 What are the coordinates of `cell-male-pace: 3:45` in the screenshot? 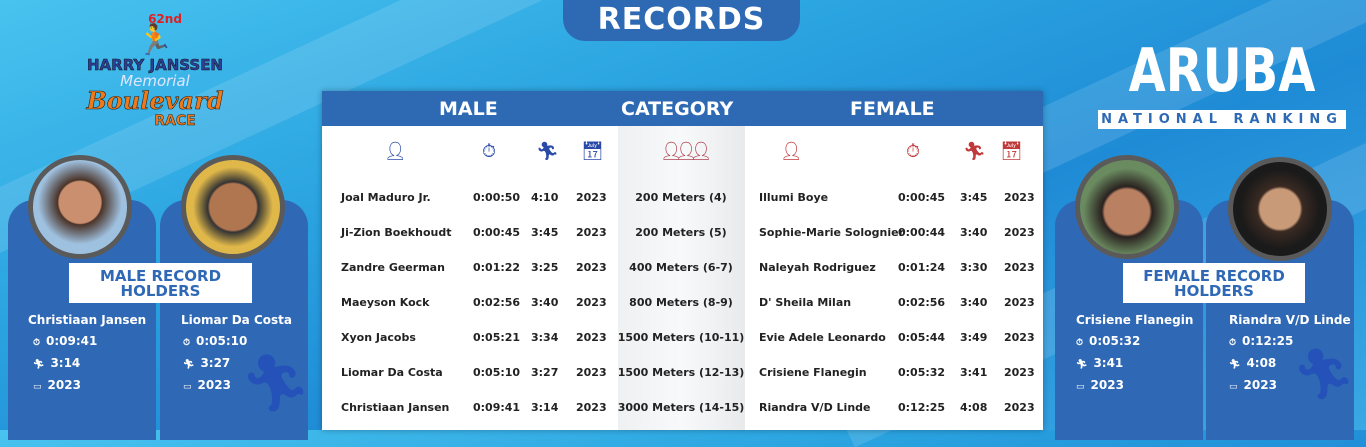 It's located at (545, 232).